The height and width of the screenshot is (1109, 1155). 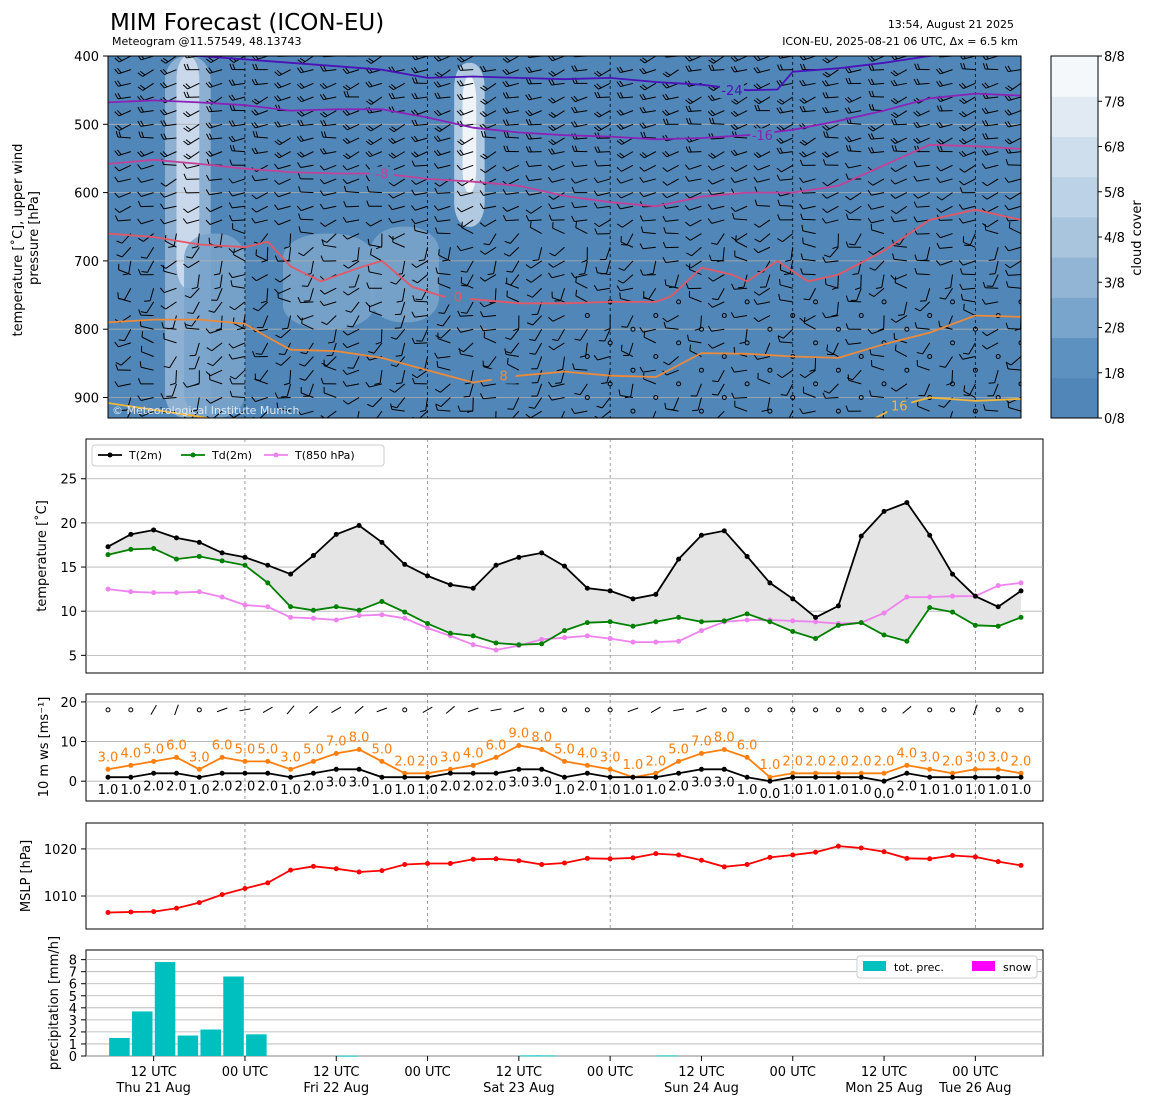 I want to click on time-tick-sublabel: Sun 24 Aug, so click(x=701, y=1088).